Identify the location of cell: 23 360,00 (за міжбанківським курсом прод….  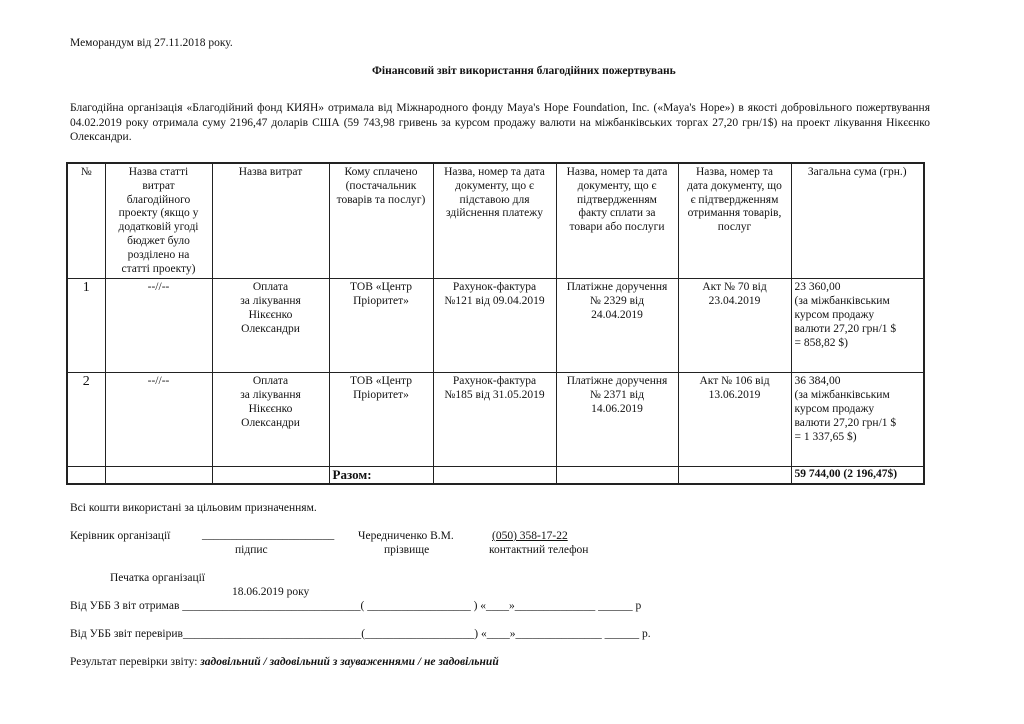
(857, 326).